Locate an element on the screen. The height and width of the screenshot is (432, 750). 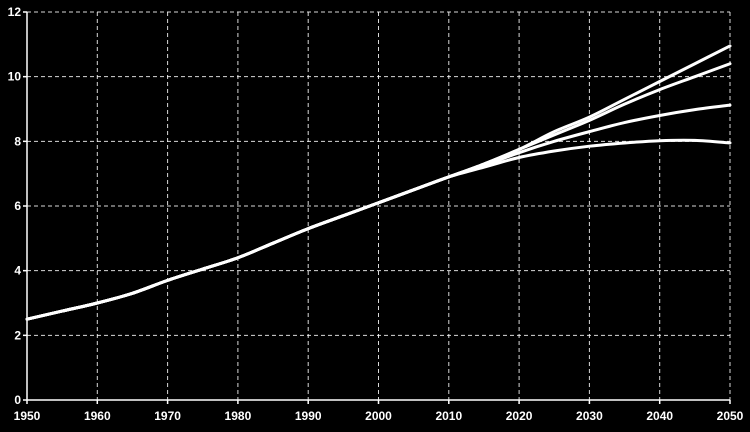
y-tick-label-0: 0 is located at coordinates (17, 400).